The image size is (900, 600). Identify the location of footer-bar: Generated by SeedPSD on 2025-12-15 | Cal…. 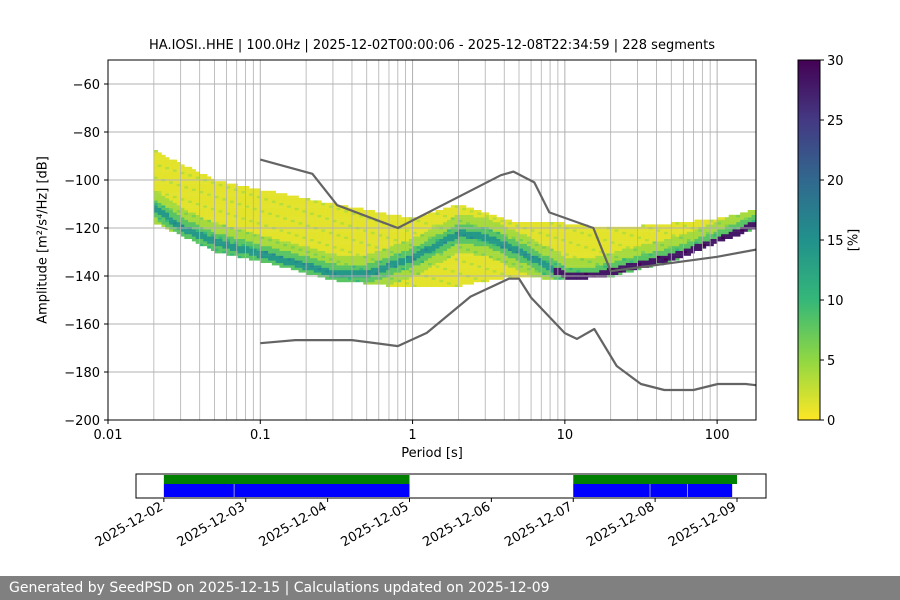
(450, 588).